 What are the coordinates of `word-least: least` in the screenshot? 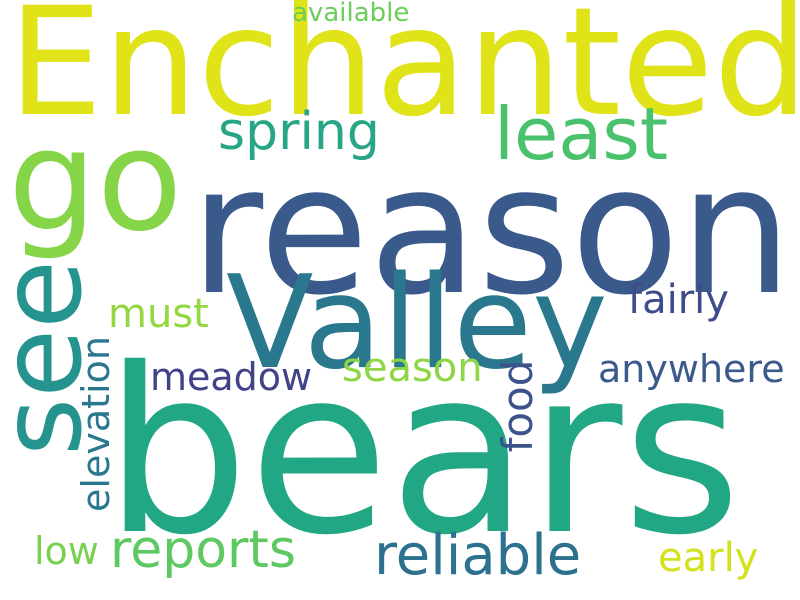 It's located at (581, 134).